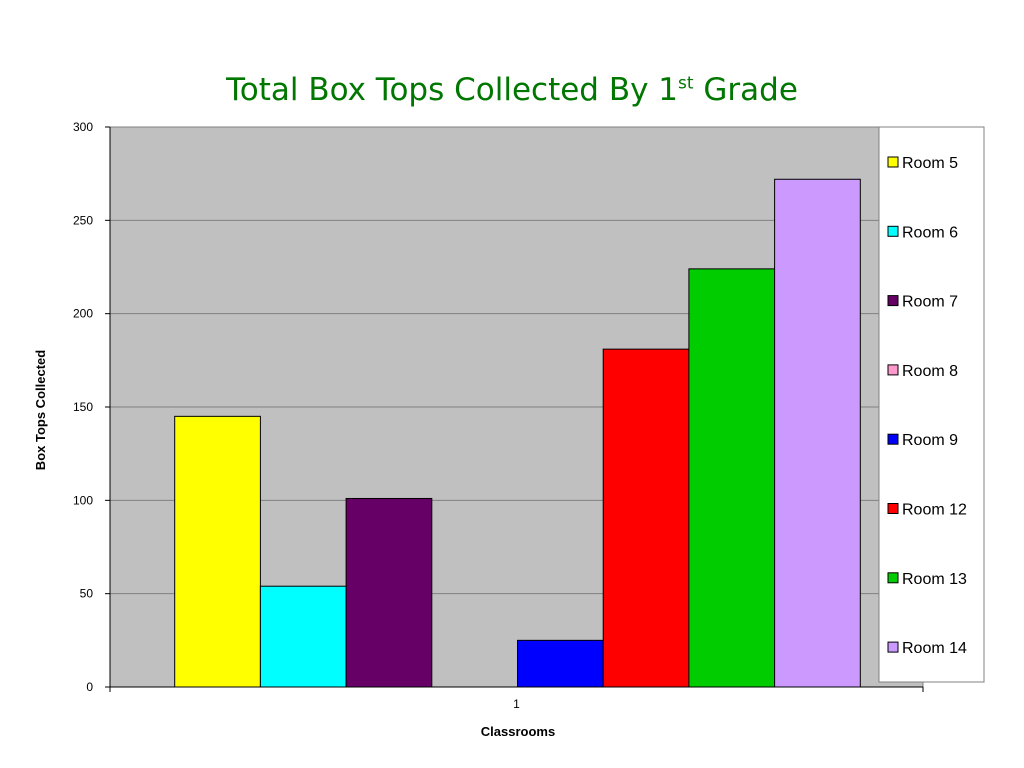 This screenshot has width=1024, height=768. What do you see at coordinates (83, 127) in the screenshot?
I see `y-tick-label: 300` at bounding box center [83, 127].